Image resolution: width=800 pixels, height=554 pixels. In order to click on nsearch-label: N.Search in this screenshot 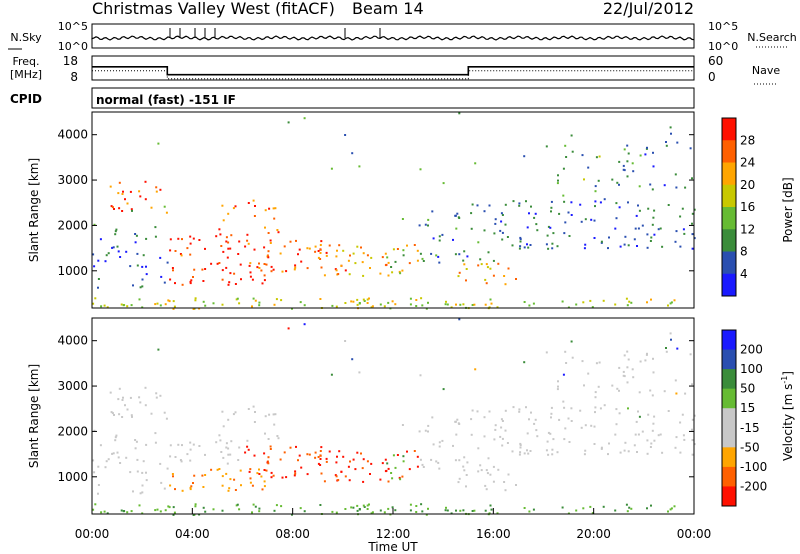, I will do `click(772, 37)`.